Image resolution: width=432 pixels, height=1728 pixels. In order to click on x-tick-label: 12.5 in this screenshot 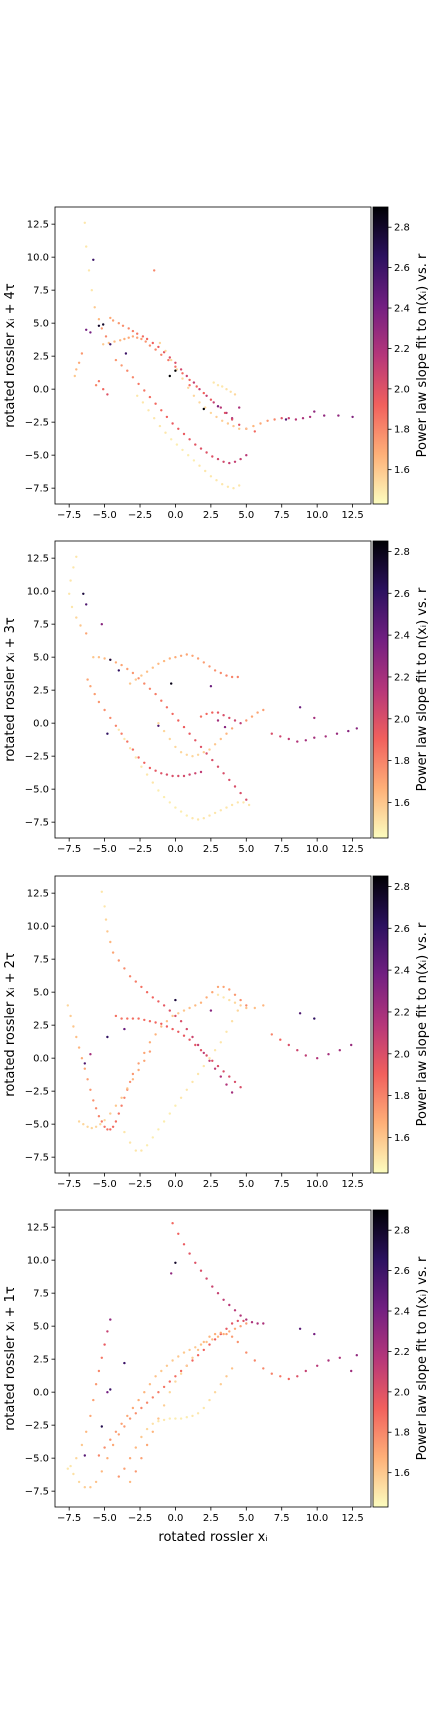, I will do `click(352, 515)`.